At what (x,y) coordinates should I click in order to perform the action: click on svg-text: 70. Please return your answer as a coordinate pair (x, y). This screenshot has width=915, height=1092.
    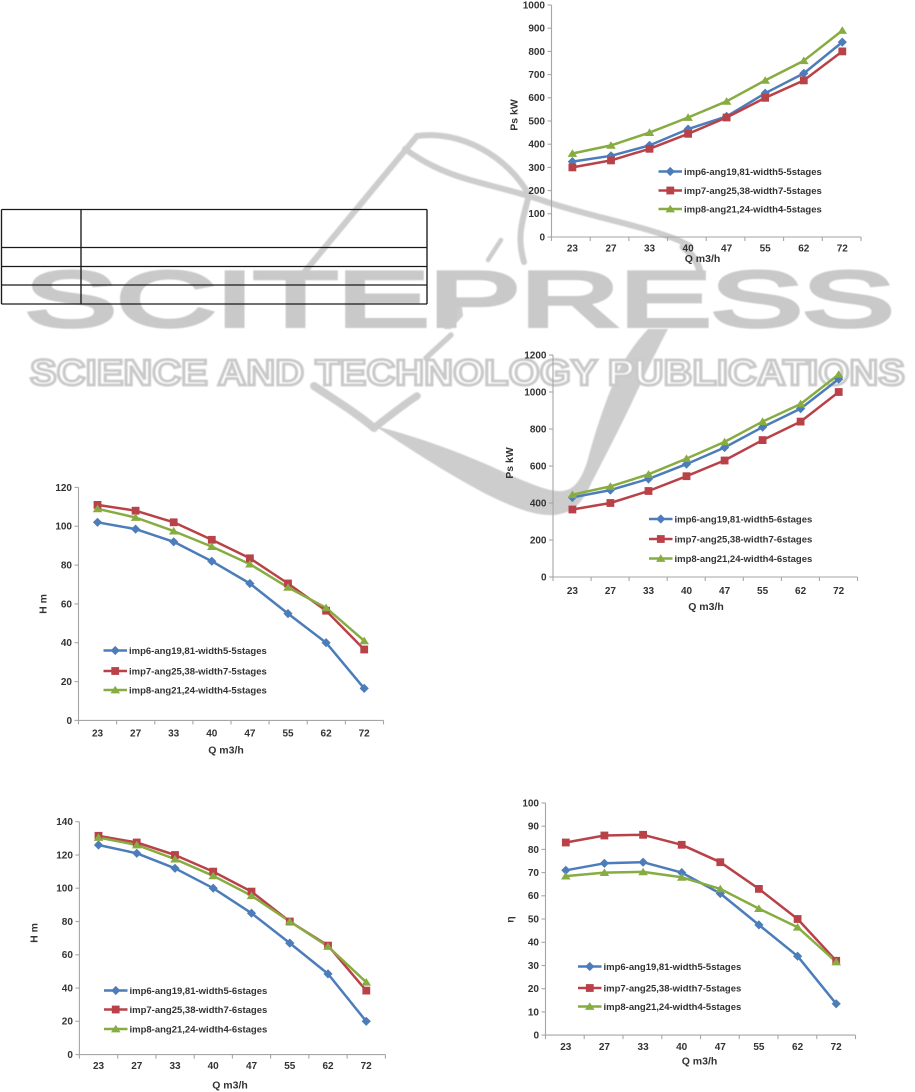
    Looking at the image, I should click on (534, 873).